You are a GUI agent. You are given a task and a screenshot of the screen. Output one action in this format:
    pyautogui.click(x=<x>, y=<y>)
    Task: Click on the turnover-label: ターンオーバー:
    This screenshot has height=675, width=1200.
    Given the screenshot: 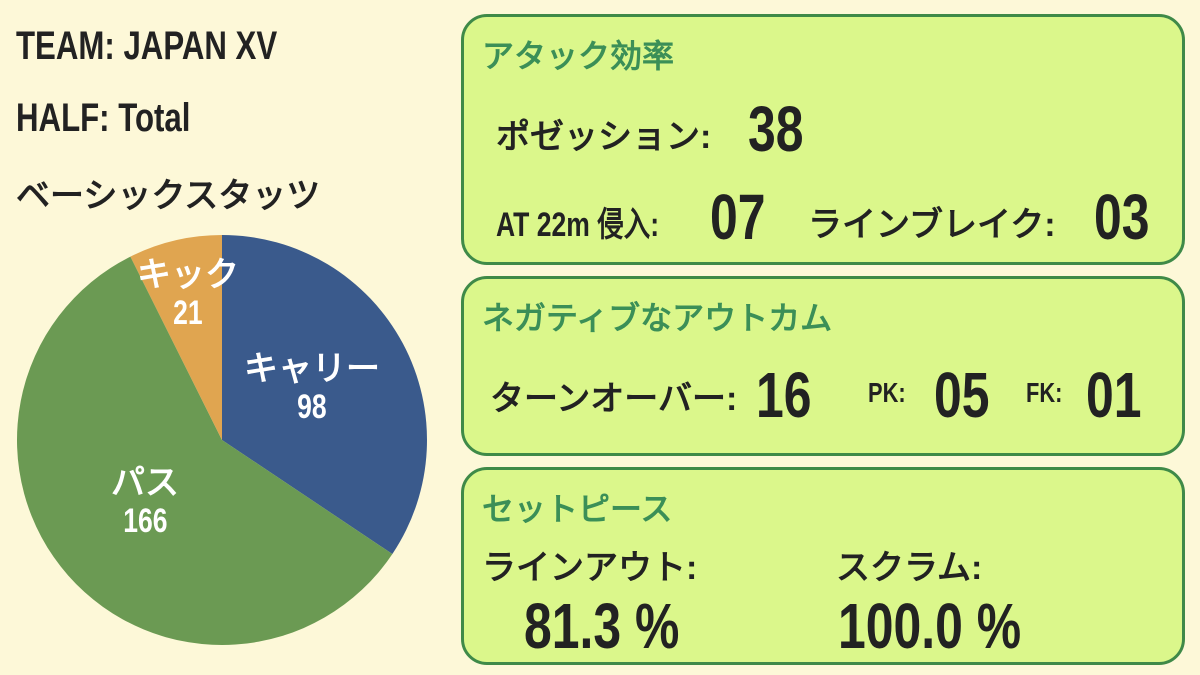 What is the action you would take?
    pyautogui.click(x=614, y=399)
    